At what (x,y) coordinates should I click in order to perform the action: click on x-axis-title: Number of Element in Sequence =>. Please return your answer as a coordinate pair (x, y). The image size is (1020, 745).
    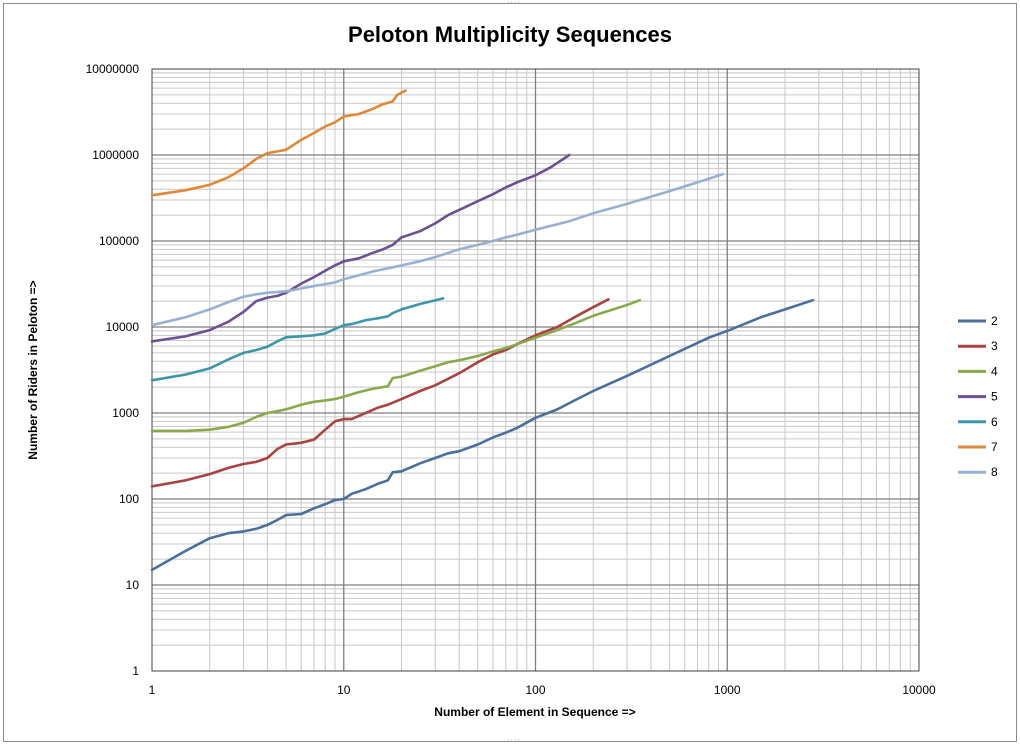
    Looking at the image, I should click on (534, 712).